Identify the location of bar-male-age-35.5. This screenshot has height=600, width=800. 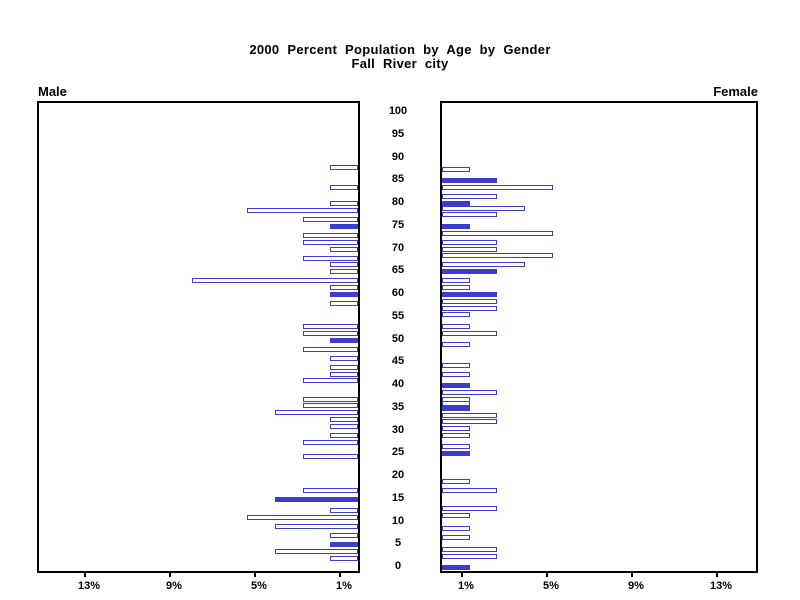
(330, 405).